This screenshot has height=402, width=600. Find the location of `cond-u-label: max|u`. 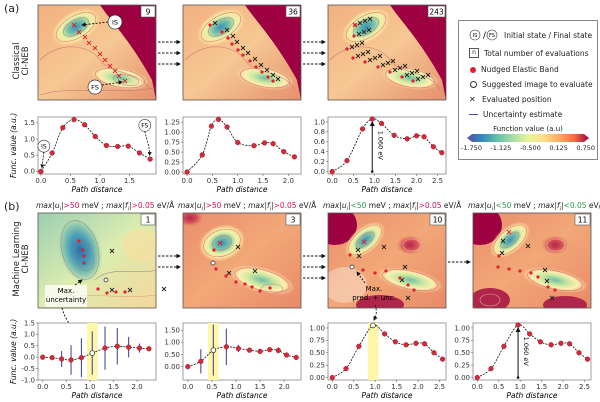

cond-u-label: max|u is located at coordinates (335, 205).